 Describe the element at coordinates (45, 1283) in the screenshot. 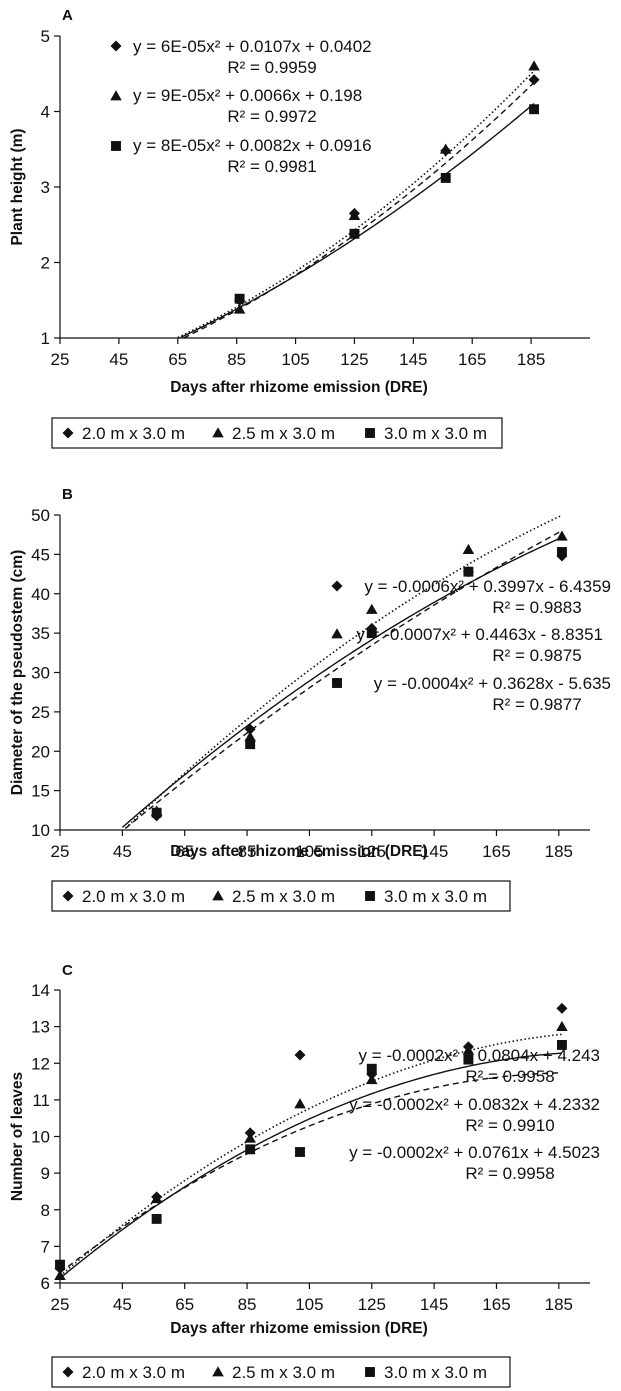

I see `y-tick-label: 6` at that location.